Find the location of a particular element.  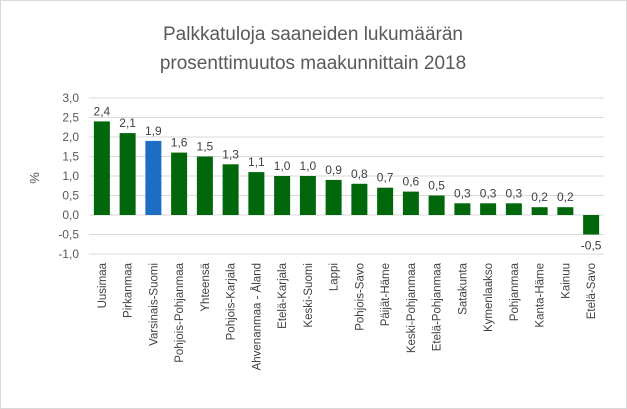

category-label: Kainuu is located at coordinates (566, 281).